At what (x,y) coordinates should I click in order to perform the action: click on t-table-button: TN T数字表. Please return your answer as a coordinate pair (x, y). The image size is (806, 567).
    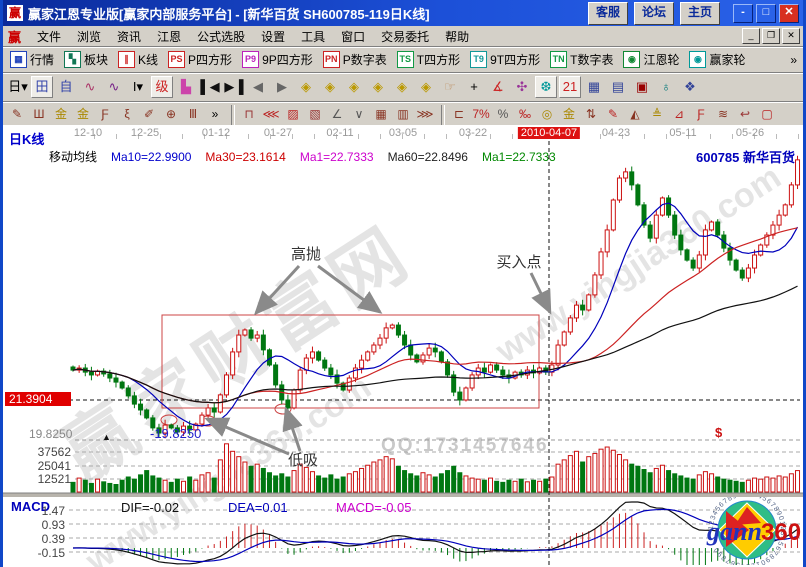
    Looking at the image, I should click on (581, 59).